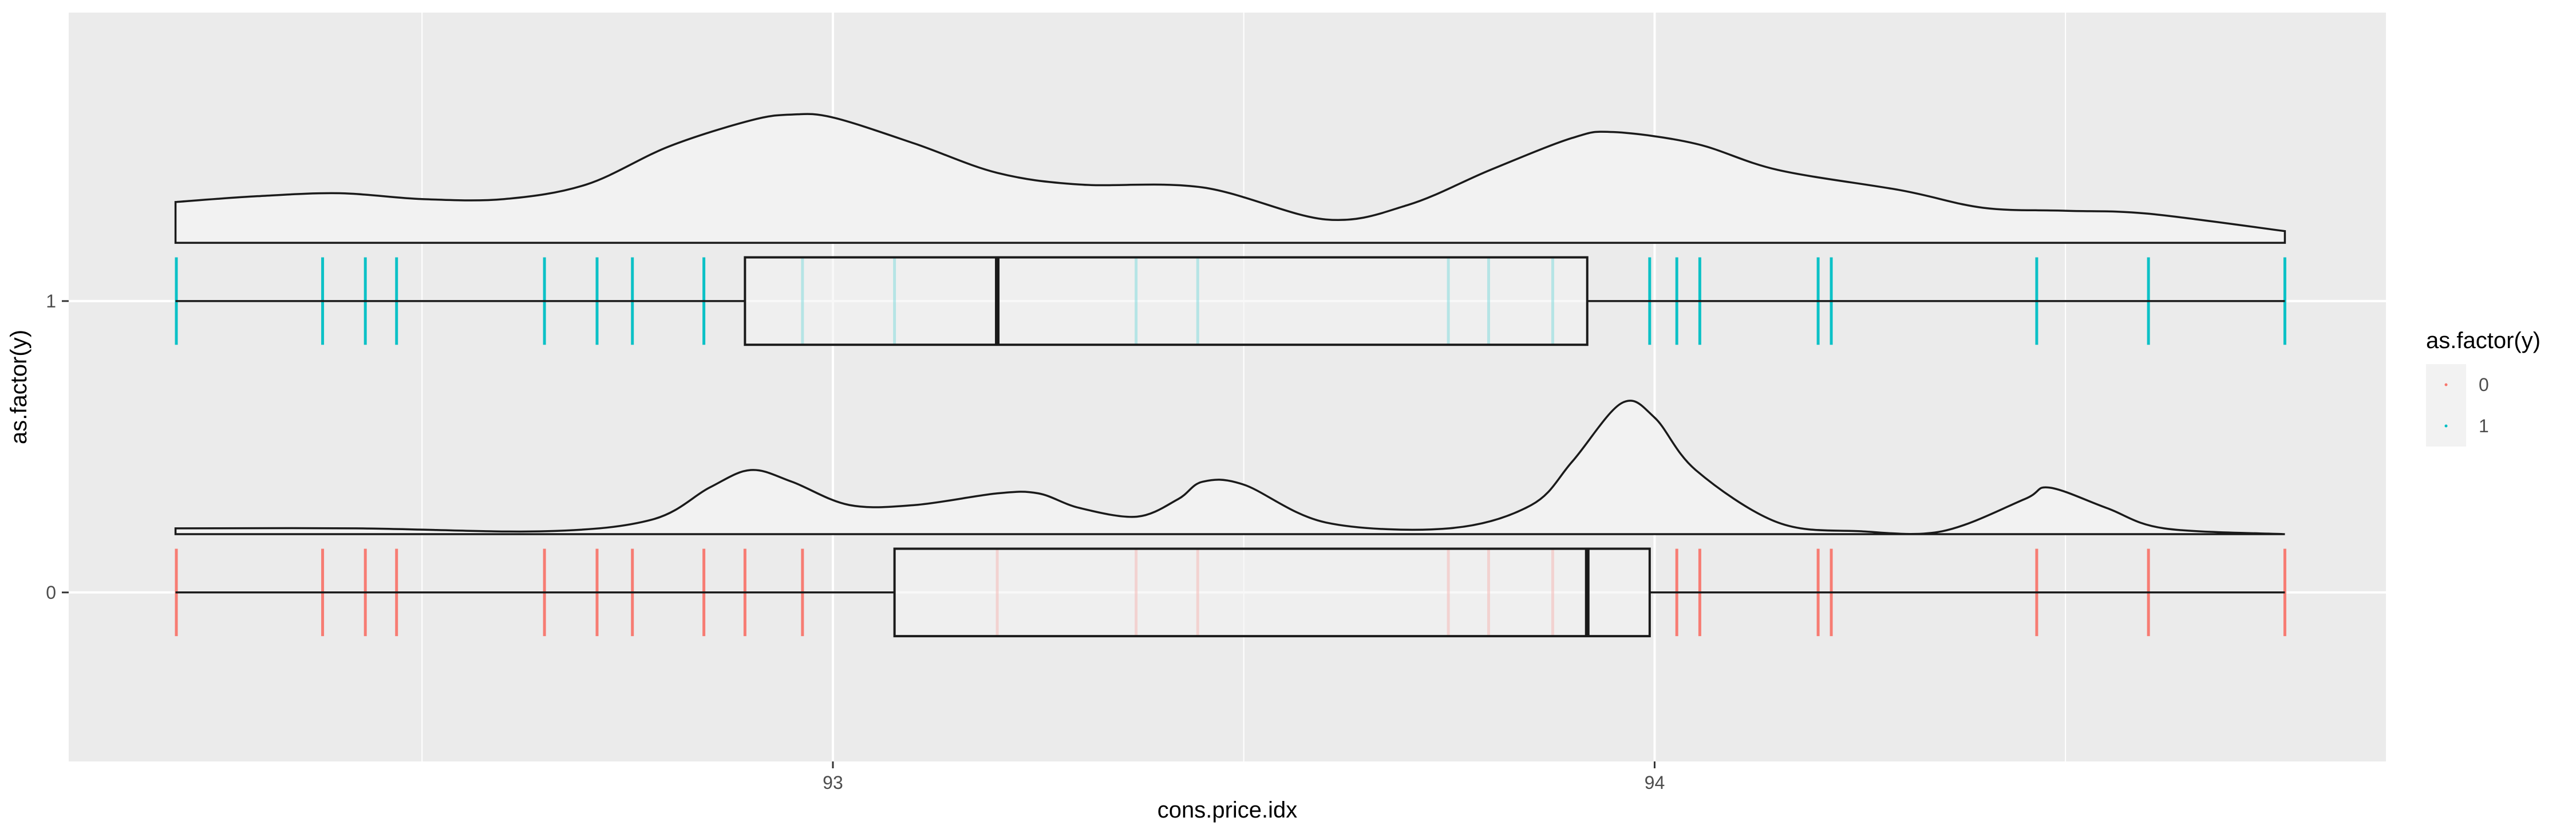  What do you see at coordinates (1227, 810) in the screenshot?
I see `x-axis-title: cons.price.idx` at bounding box center [1227, 810].